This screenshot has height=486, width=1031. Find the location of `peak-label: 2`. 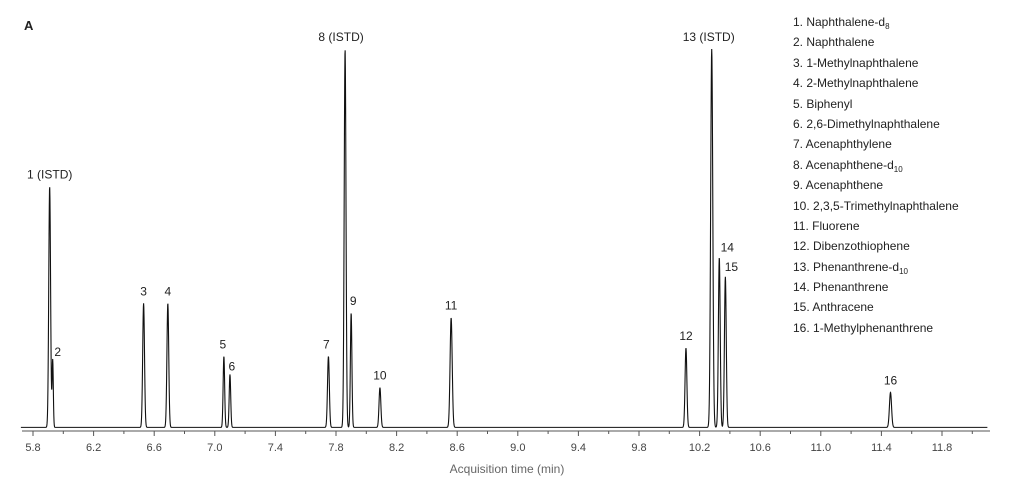

peak-label: 2 is located at coordinates (57, 352).